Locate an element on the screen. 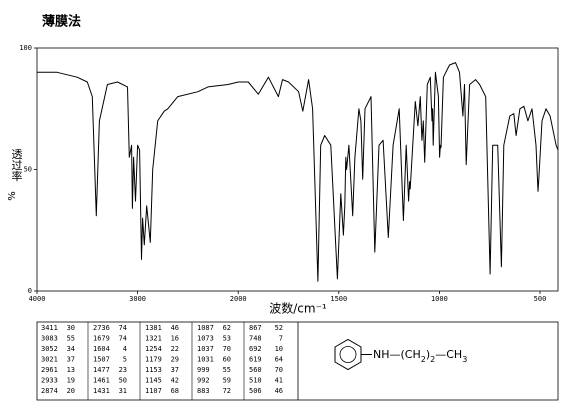 The image size is (570, 415). peak-wavenumber: 1153 is located at coordinates (153, 370).